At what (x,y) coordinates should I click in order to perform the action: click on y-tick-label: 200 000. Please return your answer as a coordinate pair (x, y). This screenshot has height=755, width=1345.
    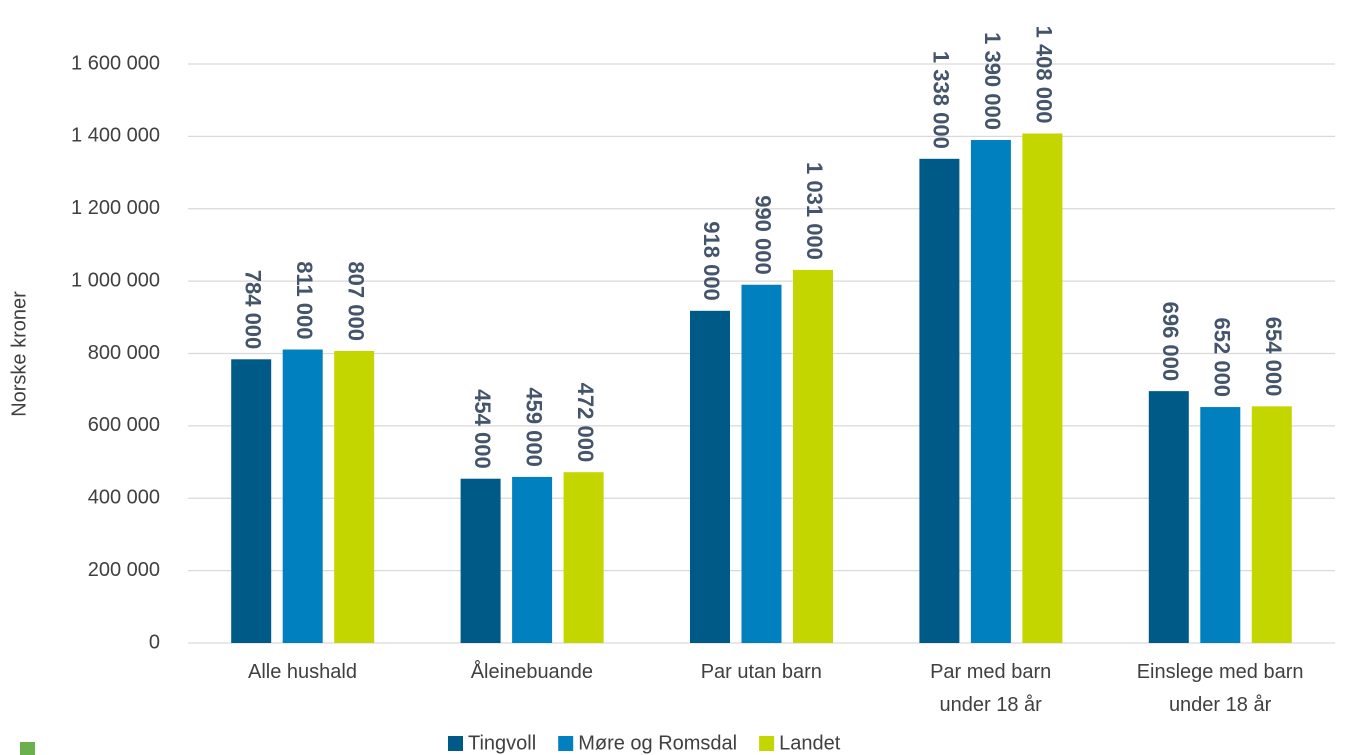
    Looking at the image, I should click on (124, 570).